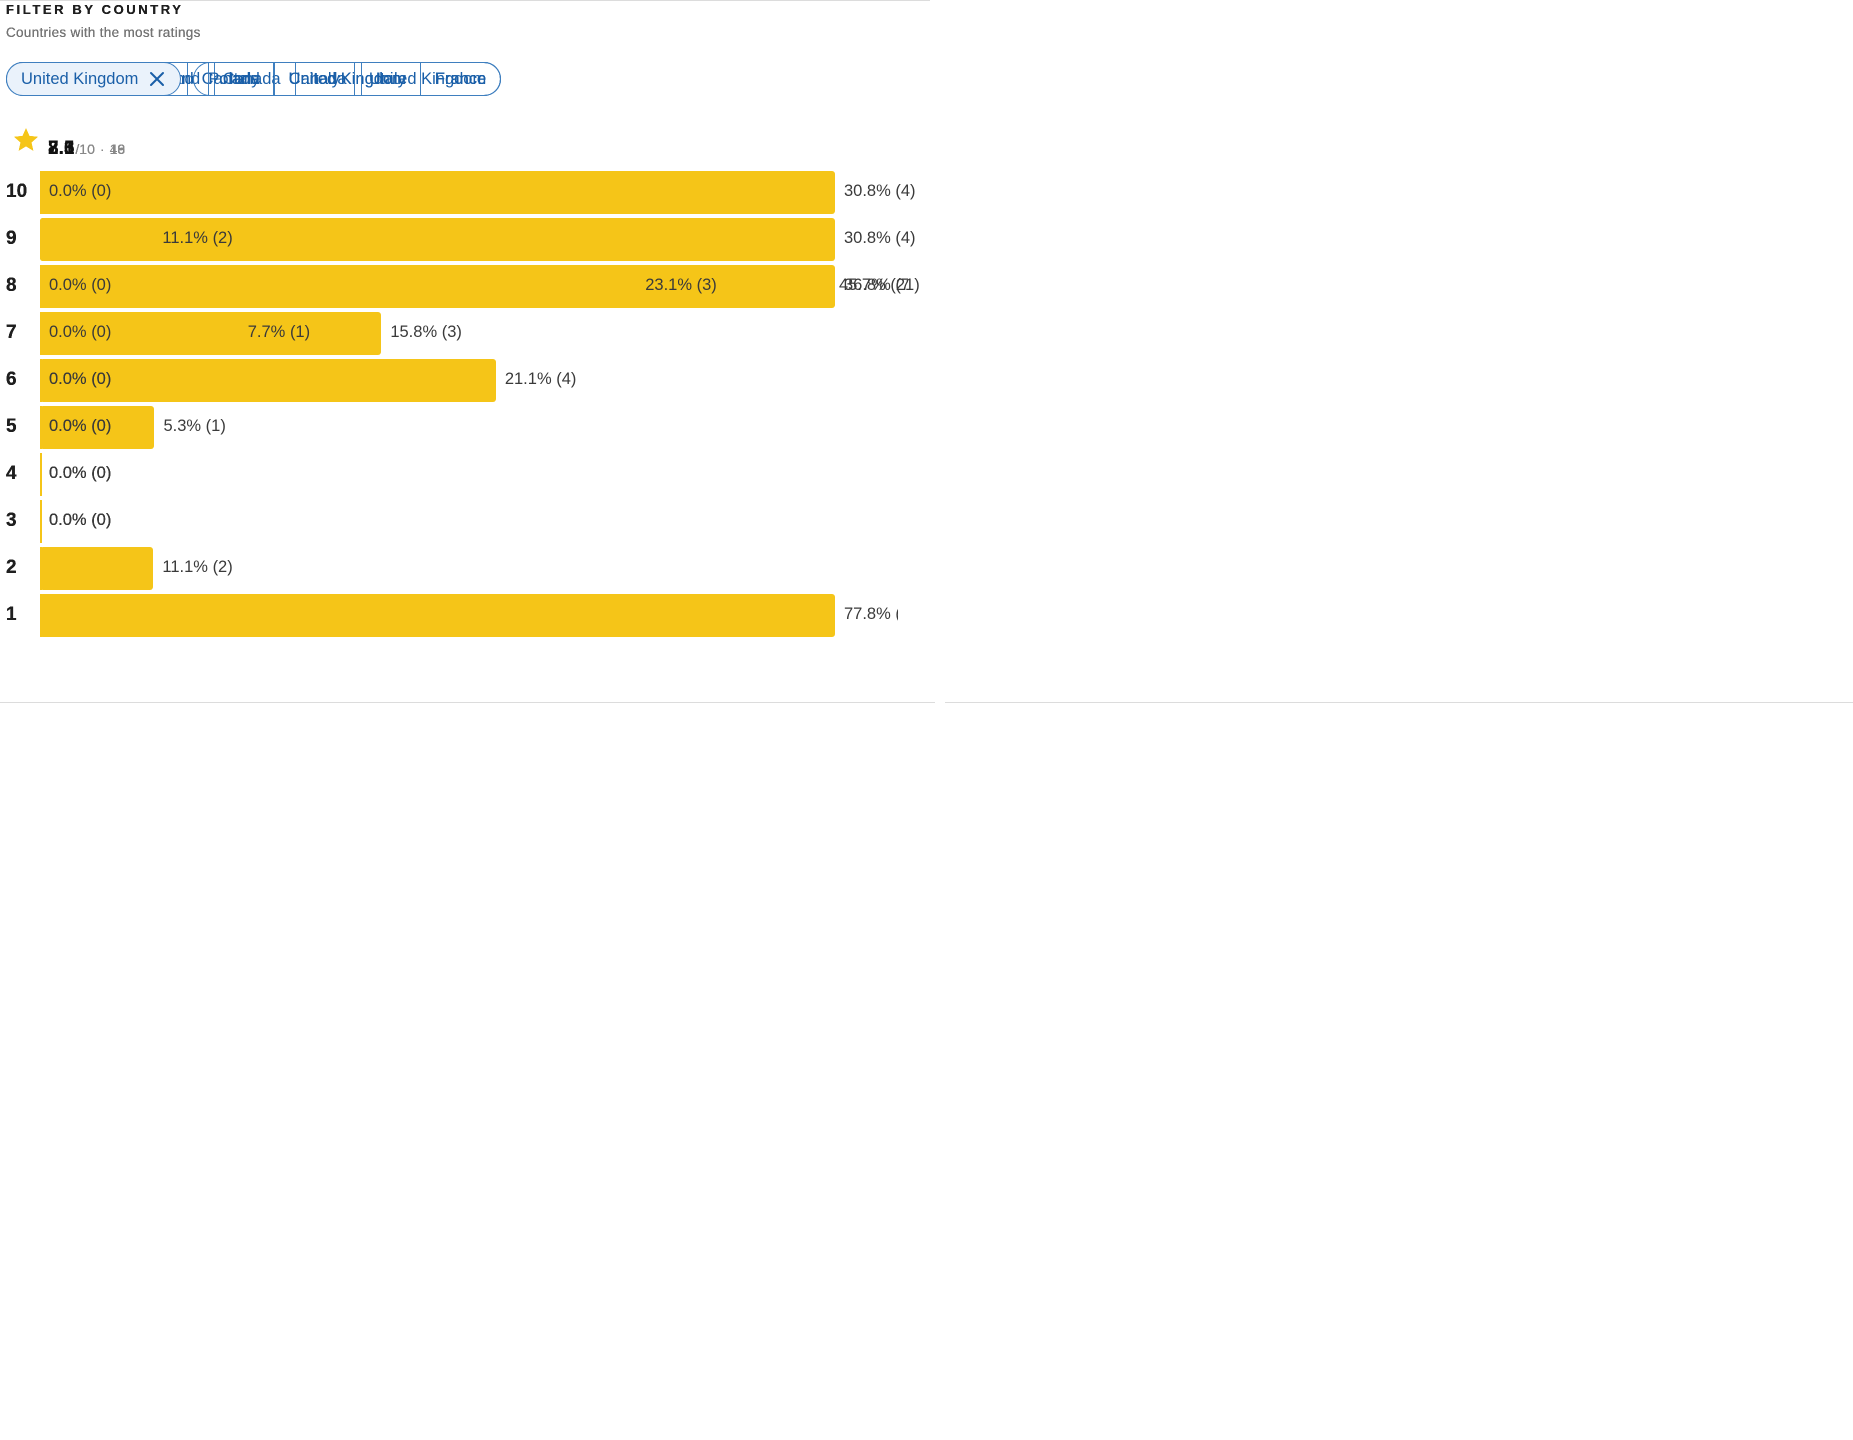  I want to click on bar-value-label-7: 0.0% (0), so click(80, 332).